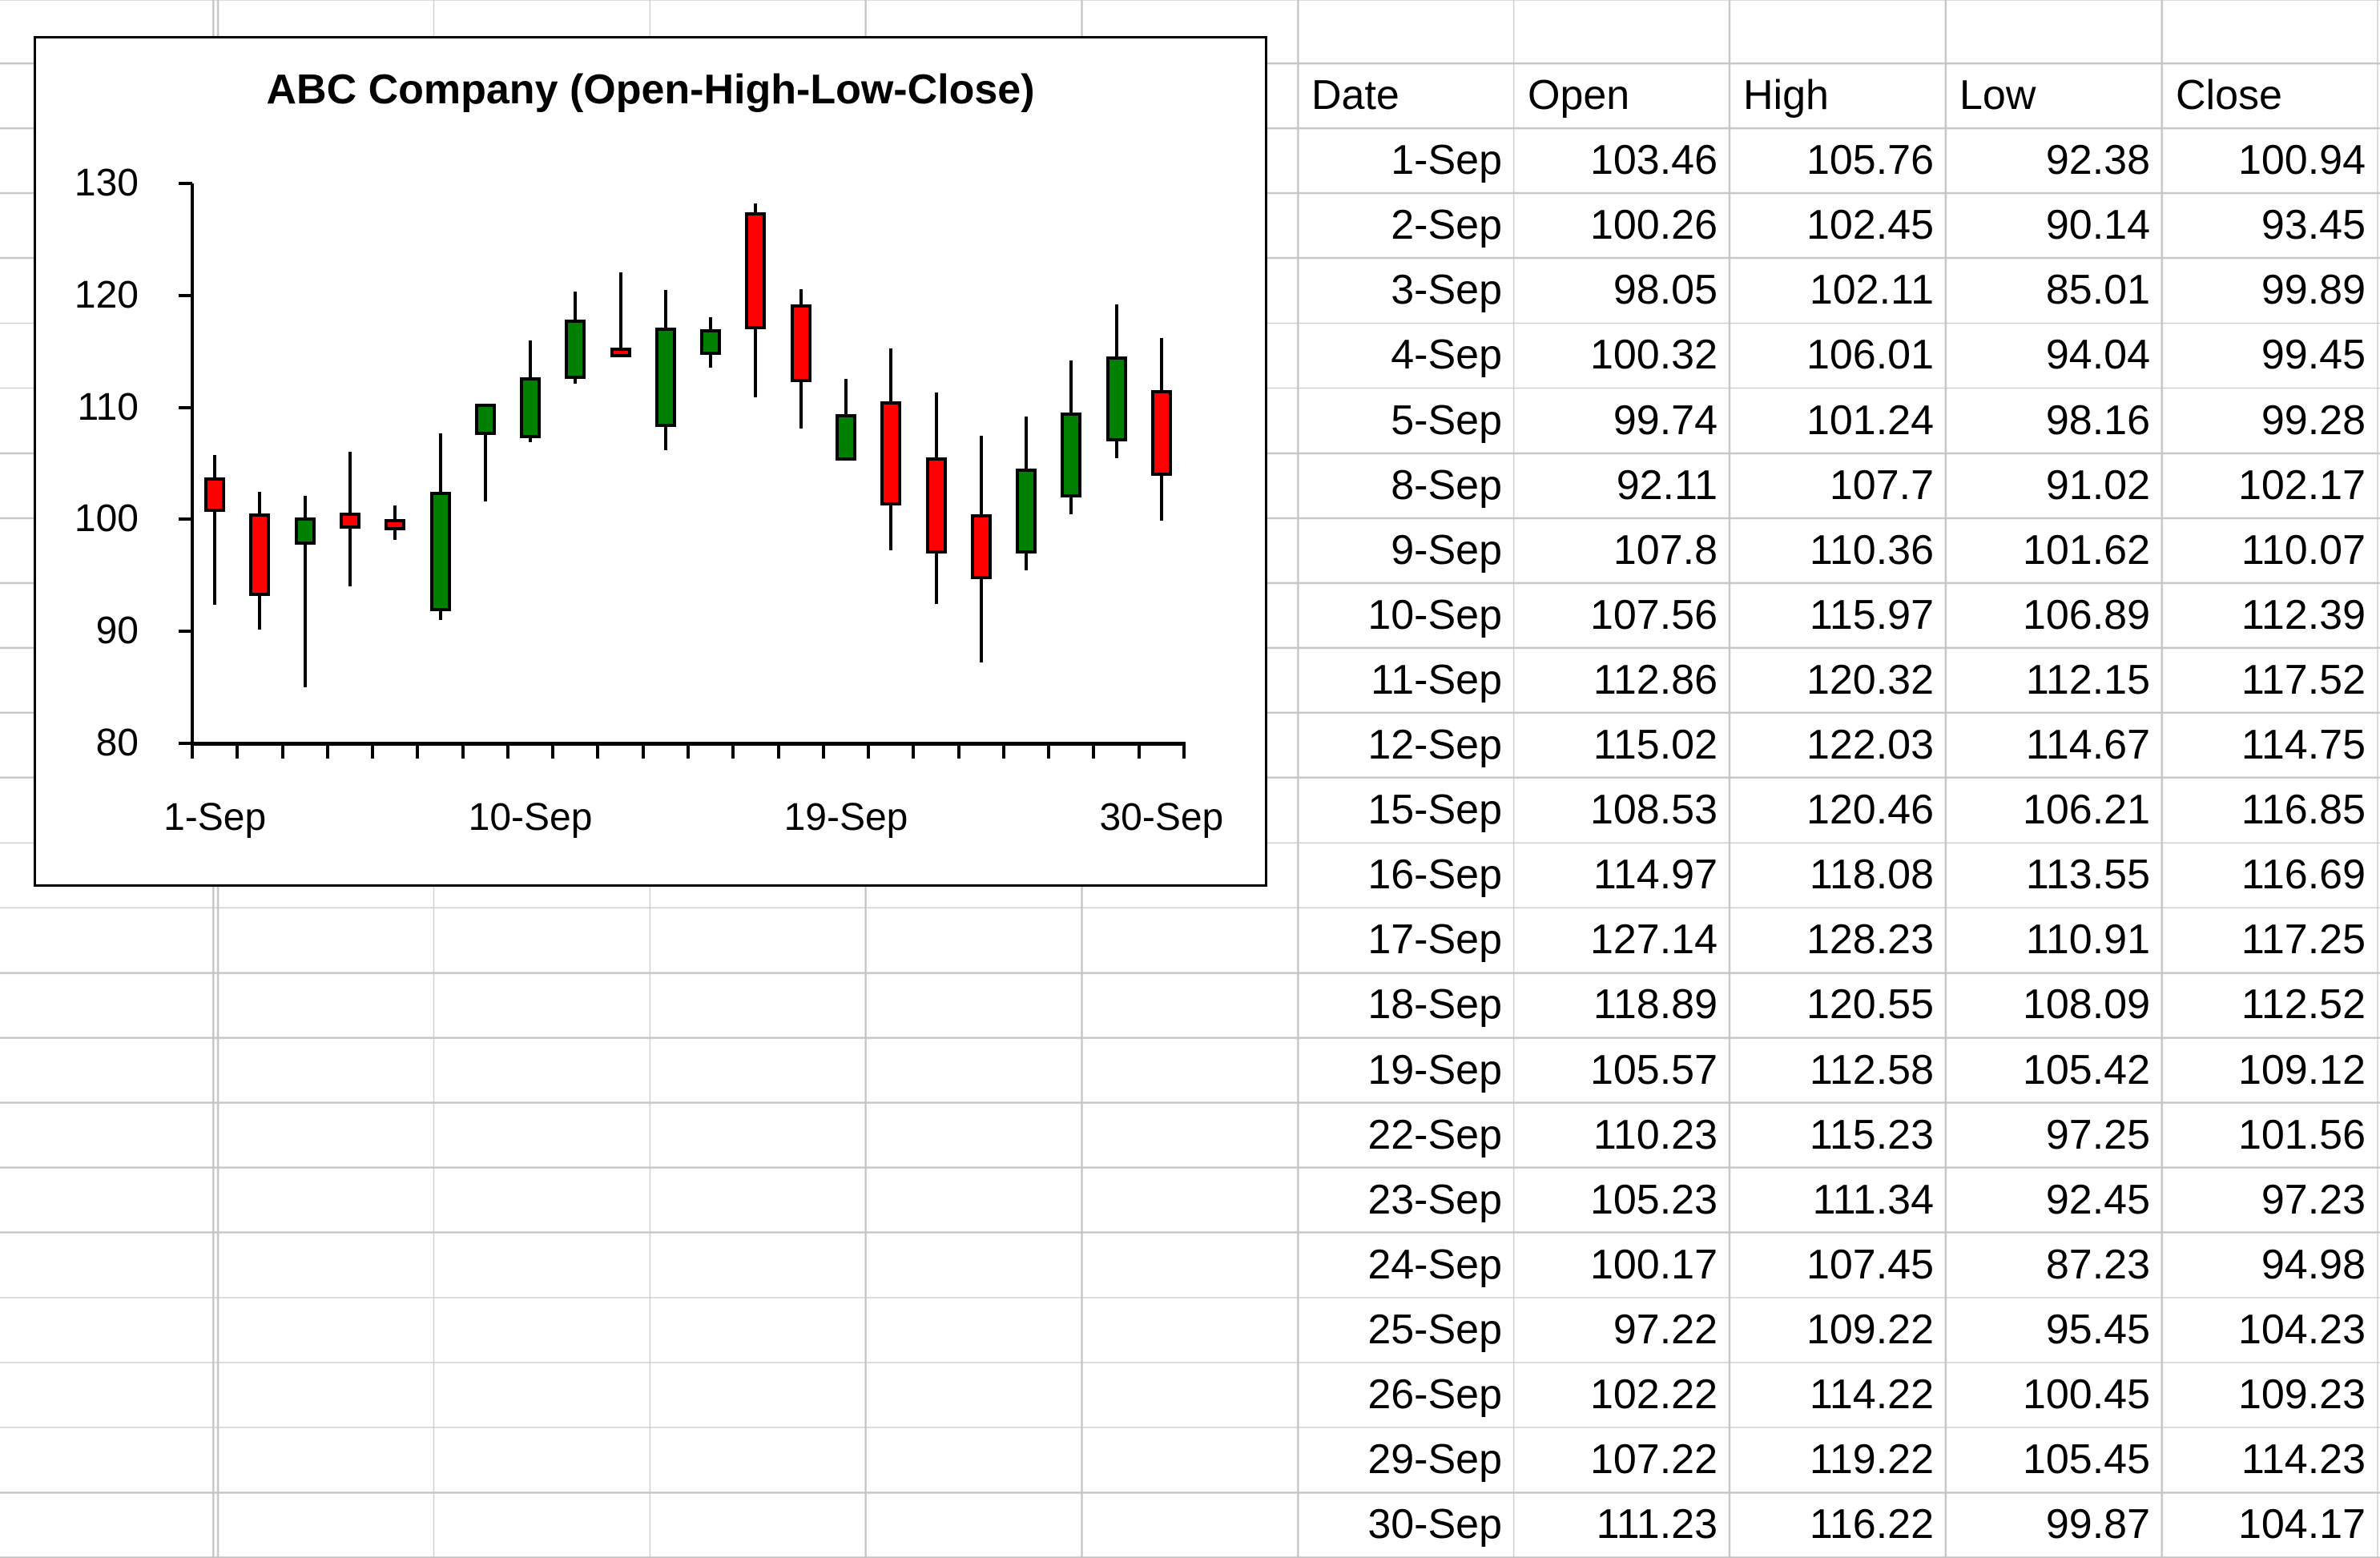 This screenshot has width=2380, height=1558. I want to click on table-cell: 102.45, so click(1870, 225).